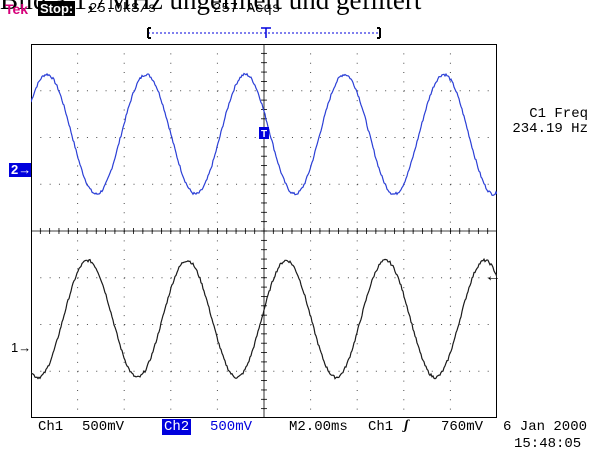 This screenshot has height=453, width=595. Describe the element at coordinates (493, 277) in the screenshot. I see `trigger-level-arrow: ←` at that location.